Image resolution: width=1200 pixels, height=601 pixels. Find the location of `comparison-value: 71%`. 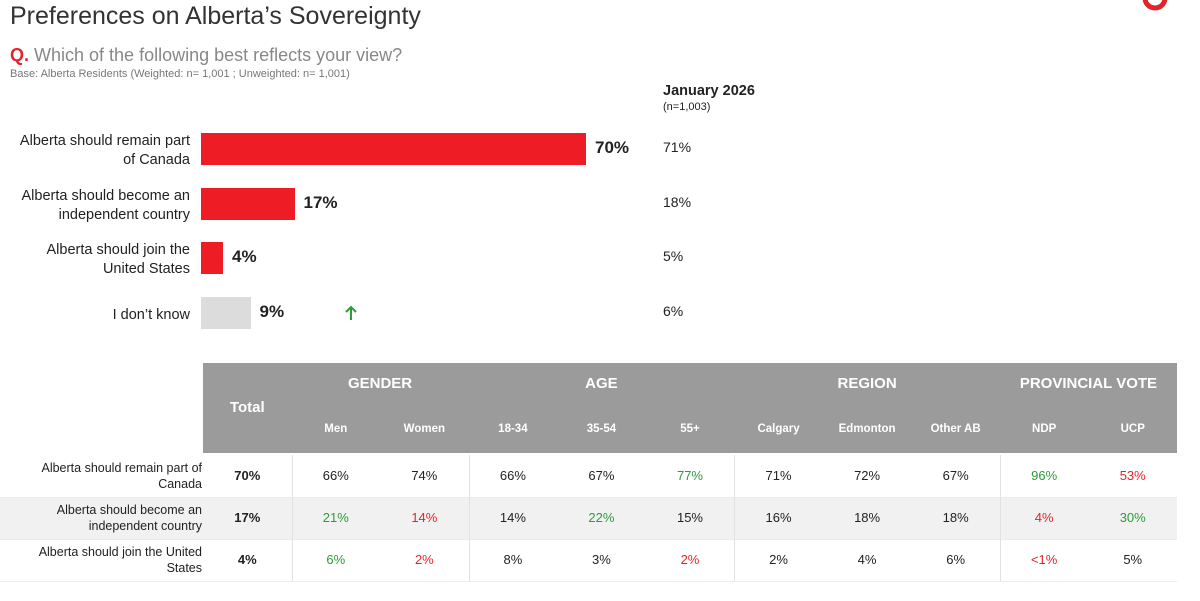

comparison-value: 71% is located at coordinates (677, 147).